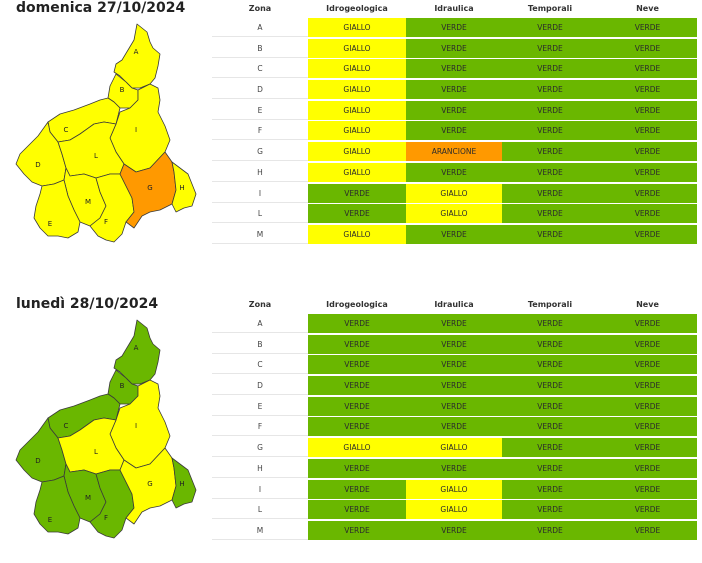  What do you see at coordinates (260, 530) in the screenshot?
I see `zone-label: M` at bounding box center [260, 530].